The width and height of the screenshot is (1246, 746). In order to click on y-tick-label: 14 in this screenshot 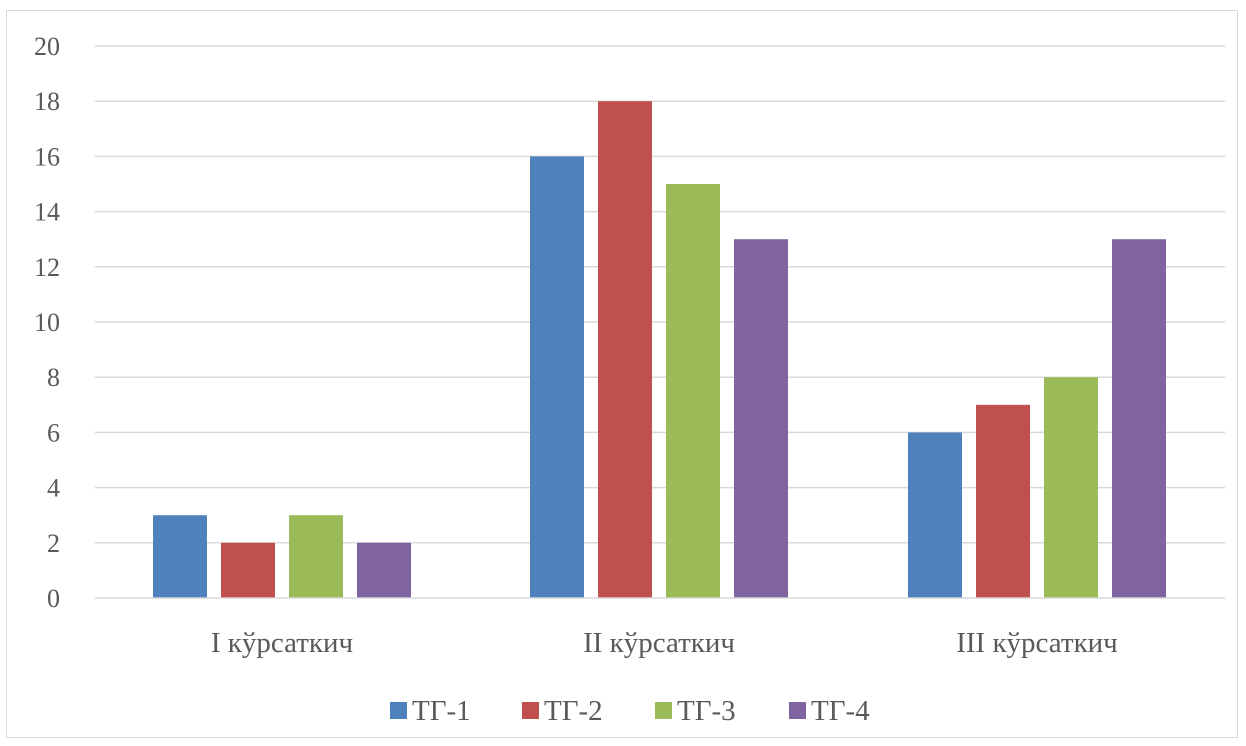, I will do `click(47, 212)`.